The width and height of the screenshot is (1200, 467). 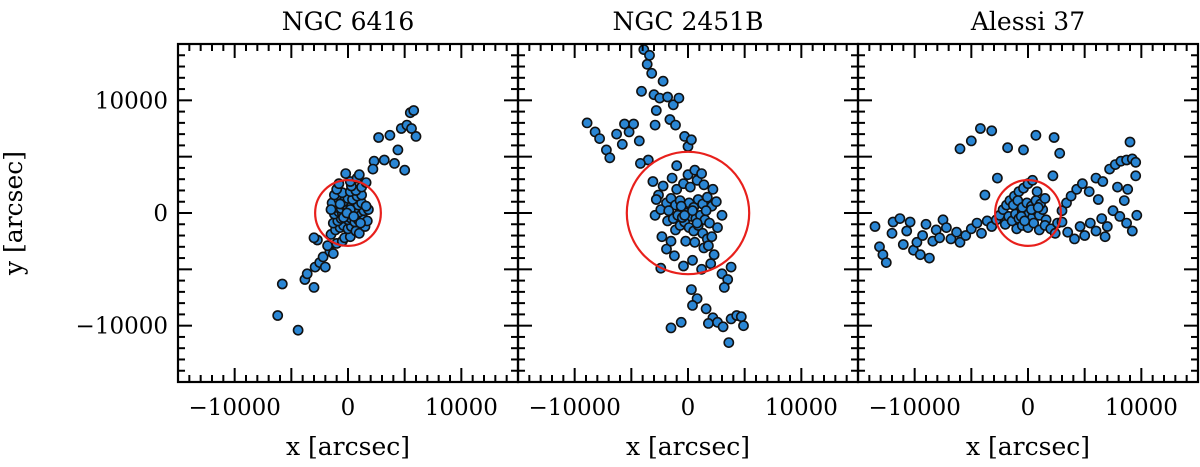 What do you see at coordinates (348, 21) in the screenshot?
I see `panel-title-ngc-6416: NGC 6416` at bounding box center [348, 21].